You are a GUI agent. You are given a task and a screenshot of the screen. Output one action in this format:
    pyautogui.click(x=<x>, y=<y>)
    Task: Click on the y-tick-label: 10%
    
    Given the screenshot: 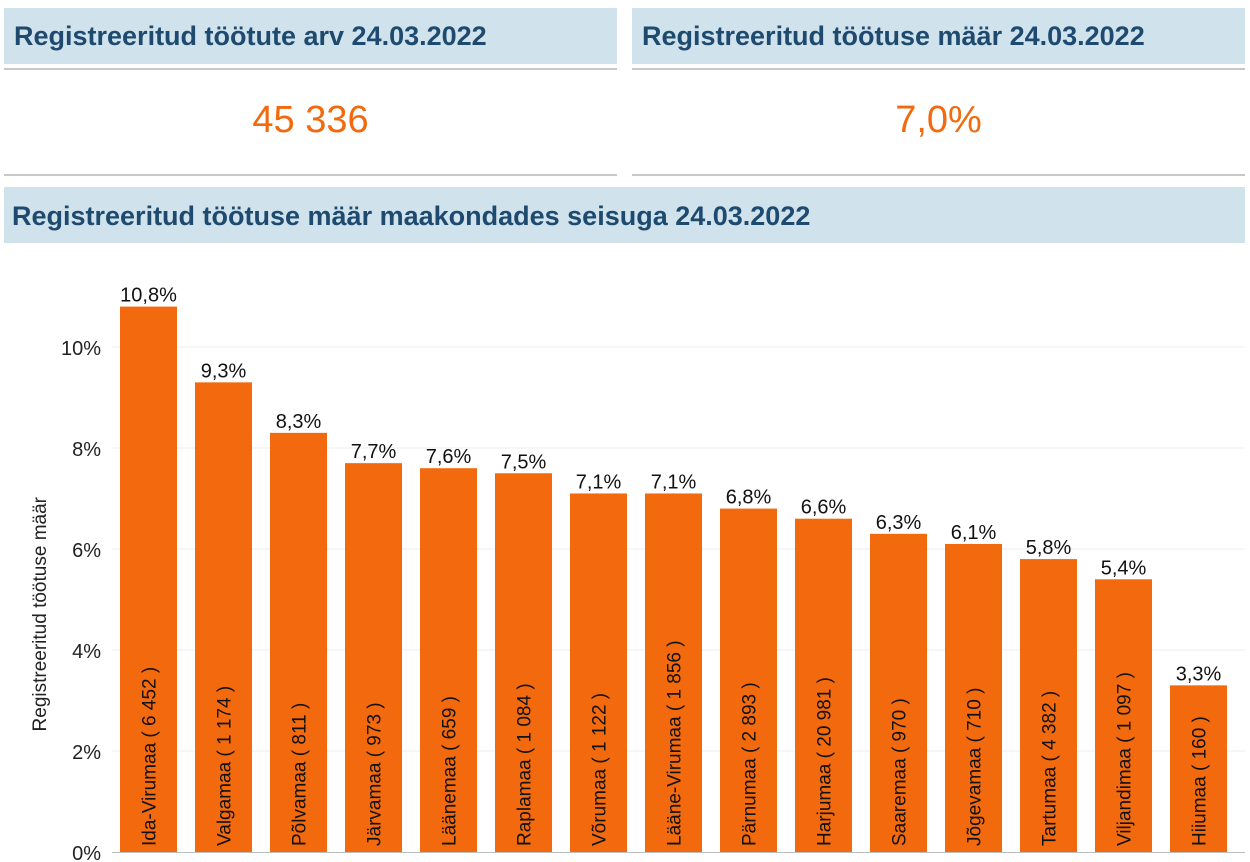 What is the action you would take?
    pyautogui.click(x=81, y=349)
    